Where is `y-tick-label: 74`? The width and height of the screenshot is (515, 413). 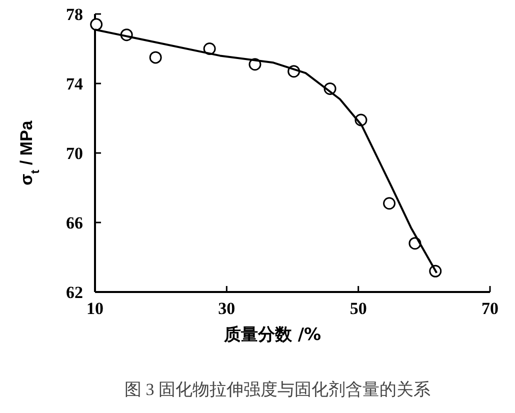
y-tick-label: 74 is located at coordinates (75, 84).